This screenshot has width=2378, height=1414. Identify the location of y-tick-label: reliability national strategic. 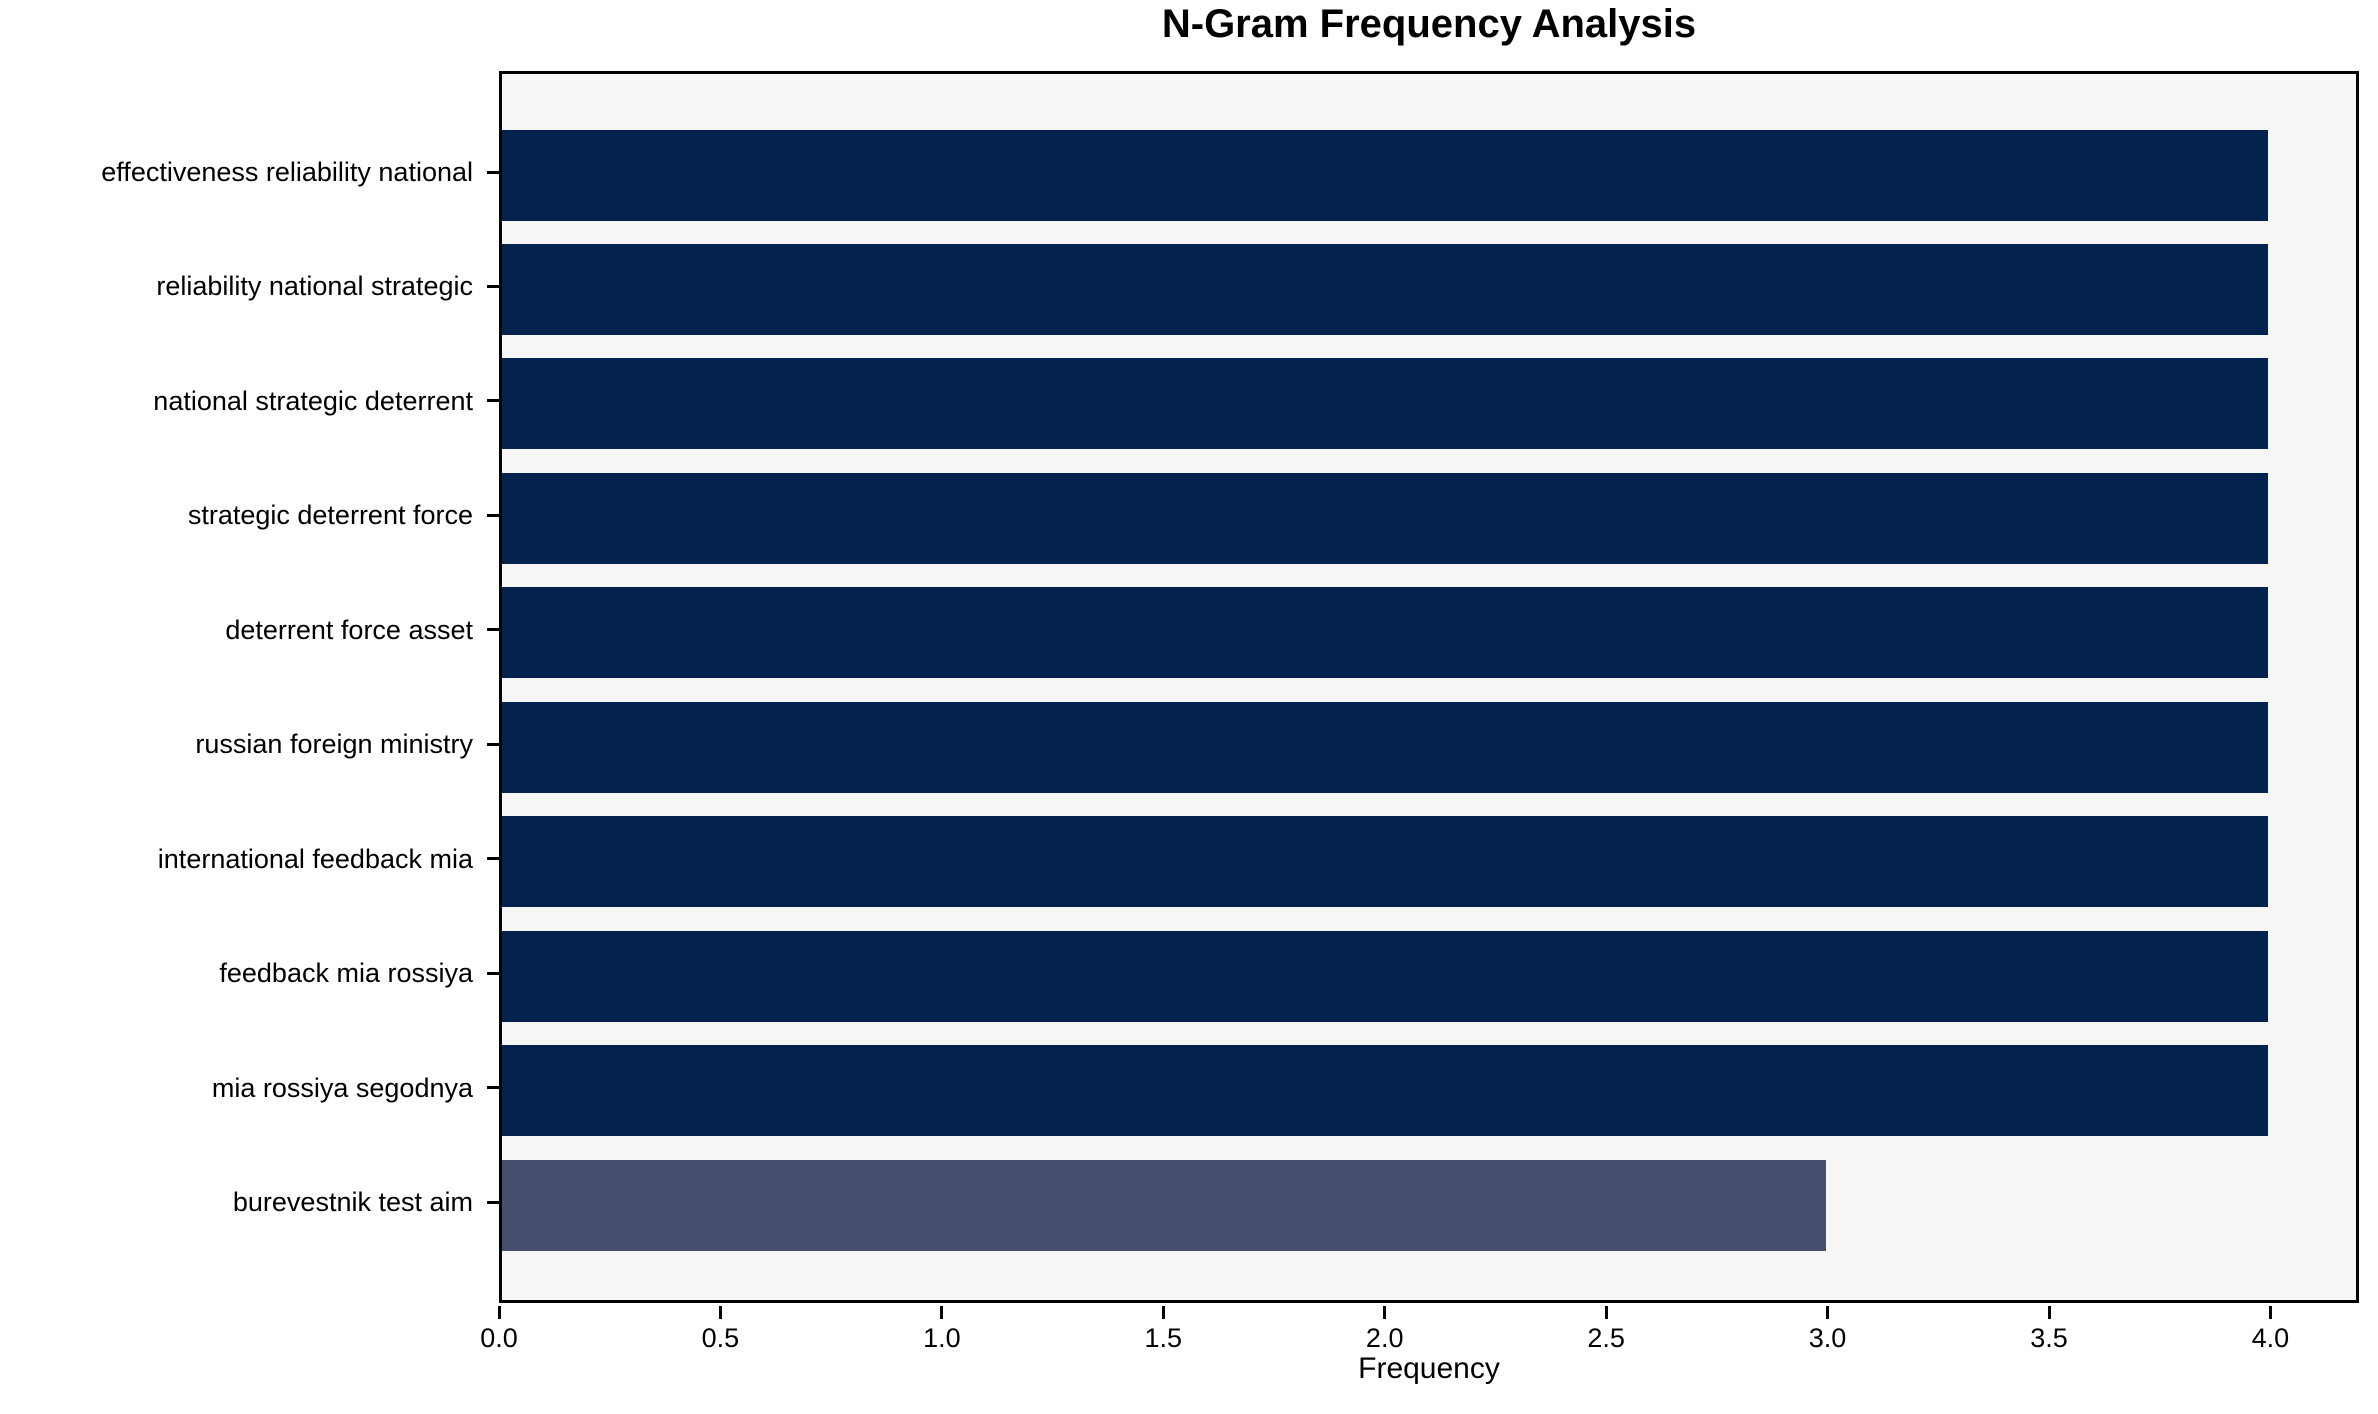
(314, 286).